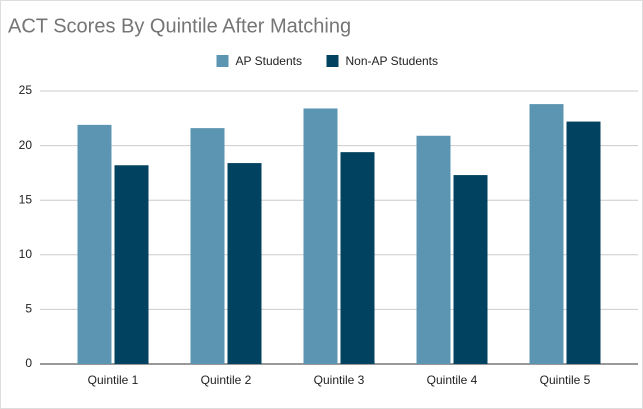  Describe the element at coordinates (226, 380) in the screenshot. I see `x-tick-label: Quintile 2` at that location.